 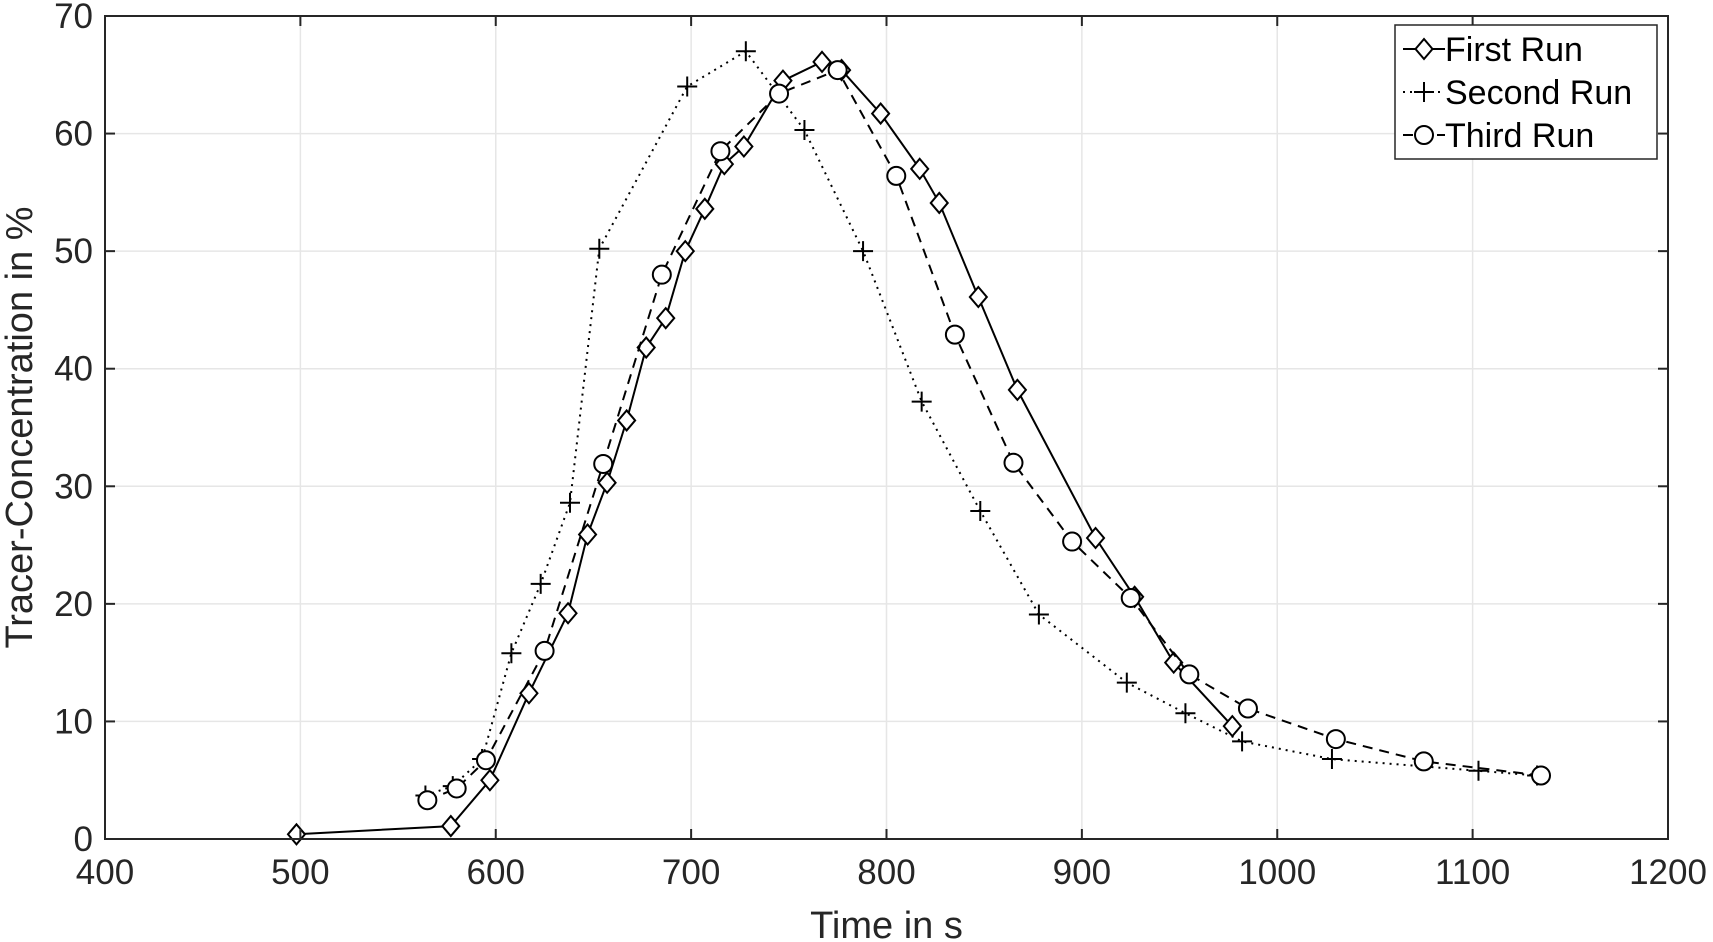 I want to click on legend-label-third-run: Third Run, so click(x=1519, y=136).